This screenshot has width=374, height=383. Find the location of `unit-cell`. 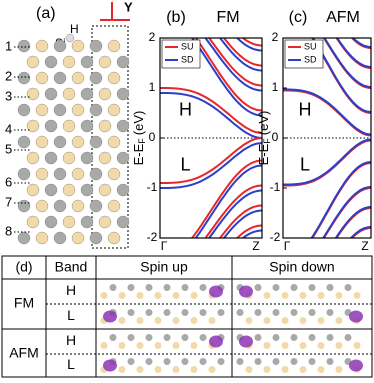

unit-cell is located at coordinates (110, 137).